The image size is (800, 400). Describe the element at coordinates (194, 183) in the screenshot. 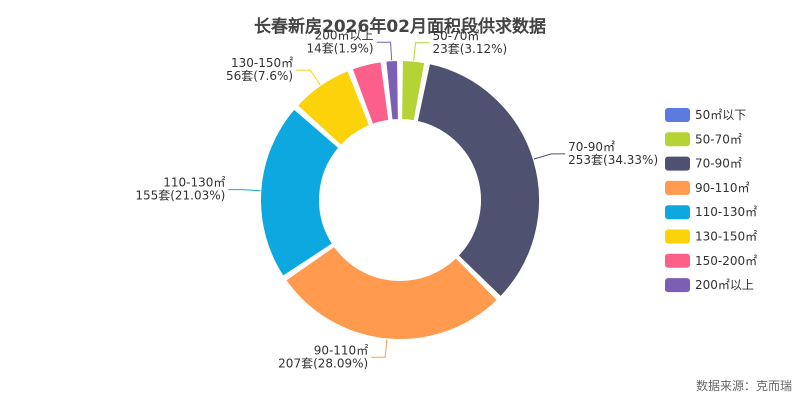

I see `slice-label: 110-130㎡` at that location.